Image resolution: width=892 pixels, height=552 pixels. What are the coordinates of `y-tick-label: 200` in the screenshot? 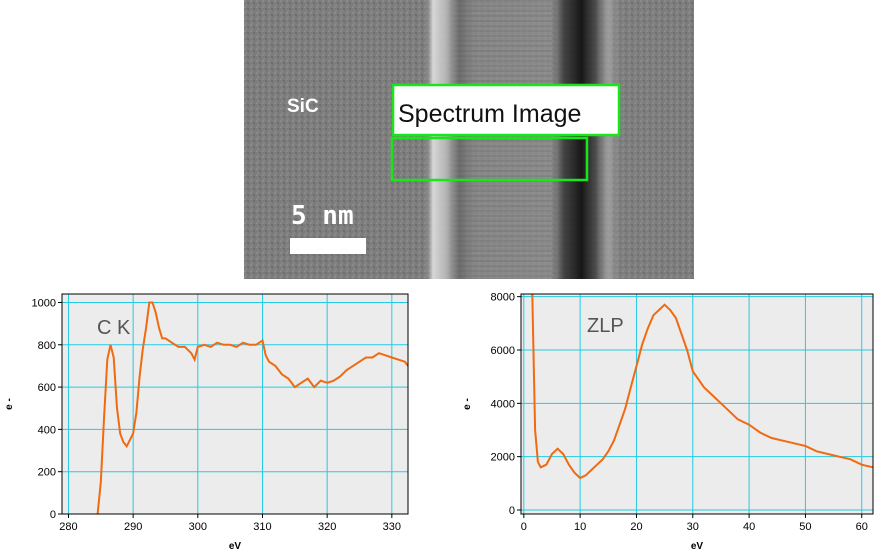 It's located at (47, 473).